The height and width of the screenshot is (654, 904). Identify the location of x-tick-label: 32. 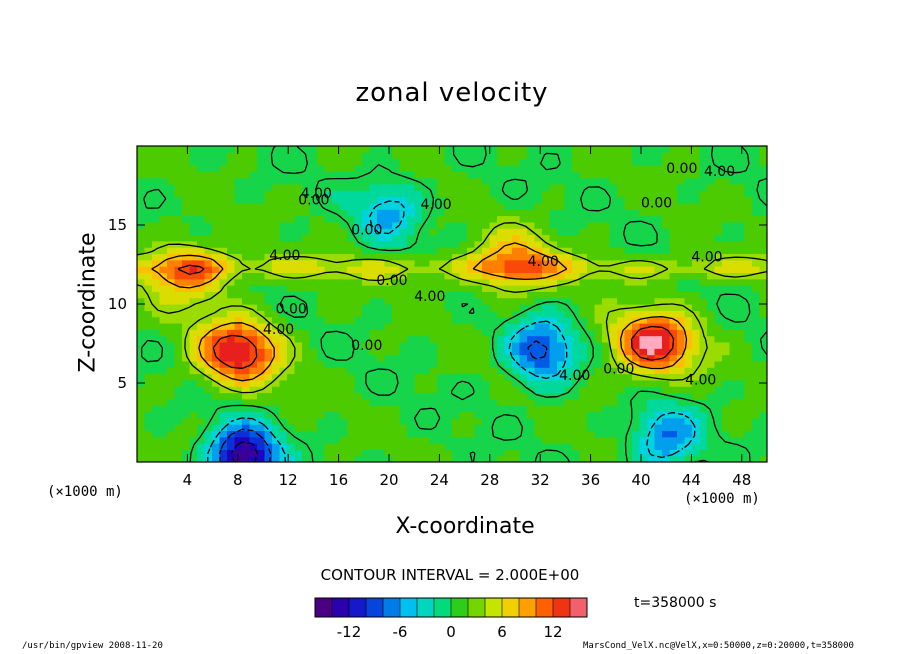
(540, 480).